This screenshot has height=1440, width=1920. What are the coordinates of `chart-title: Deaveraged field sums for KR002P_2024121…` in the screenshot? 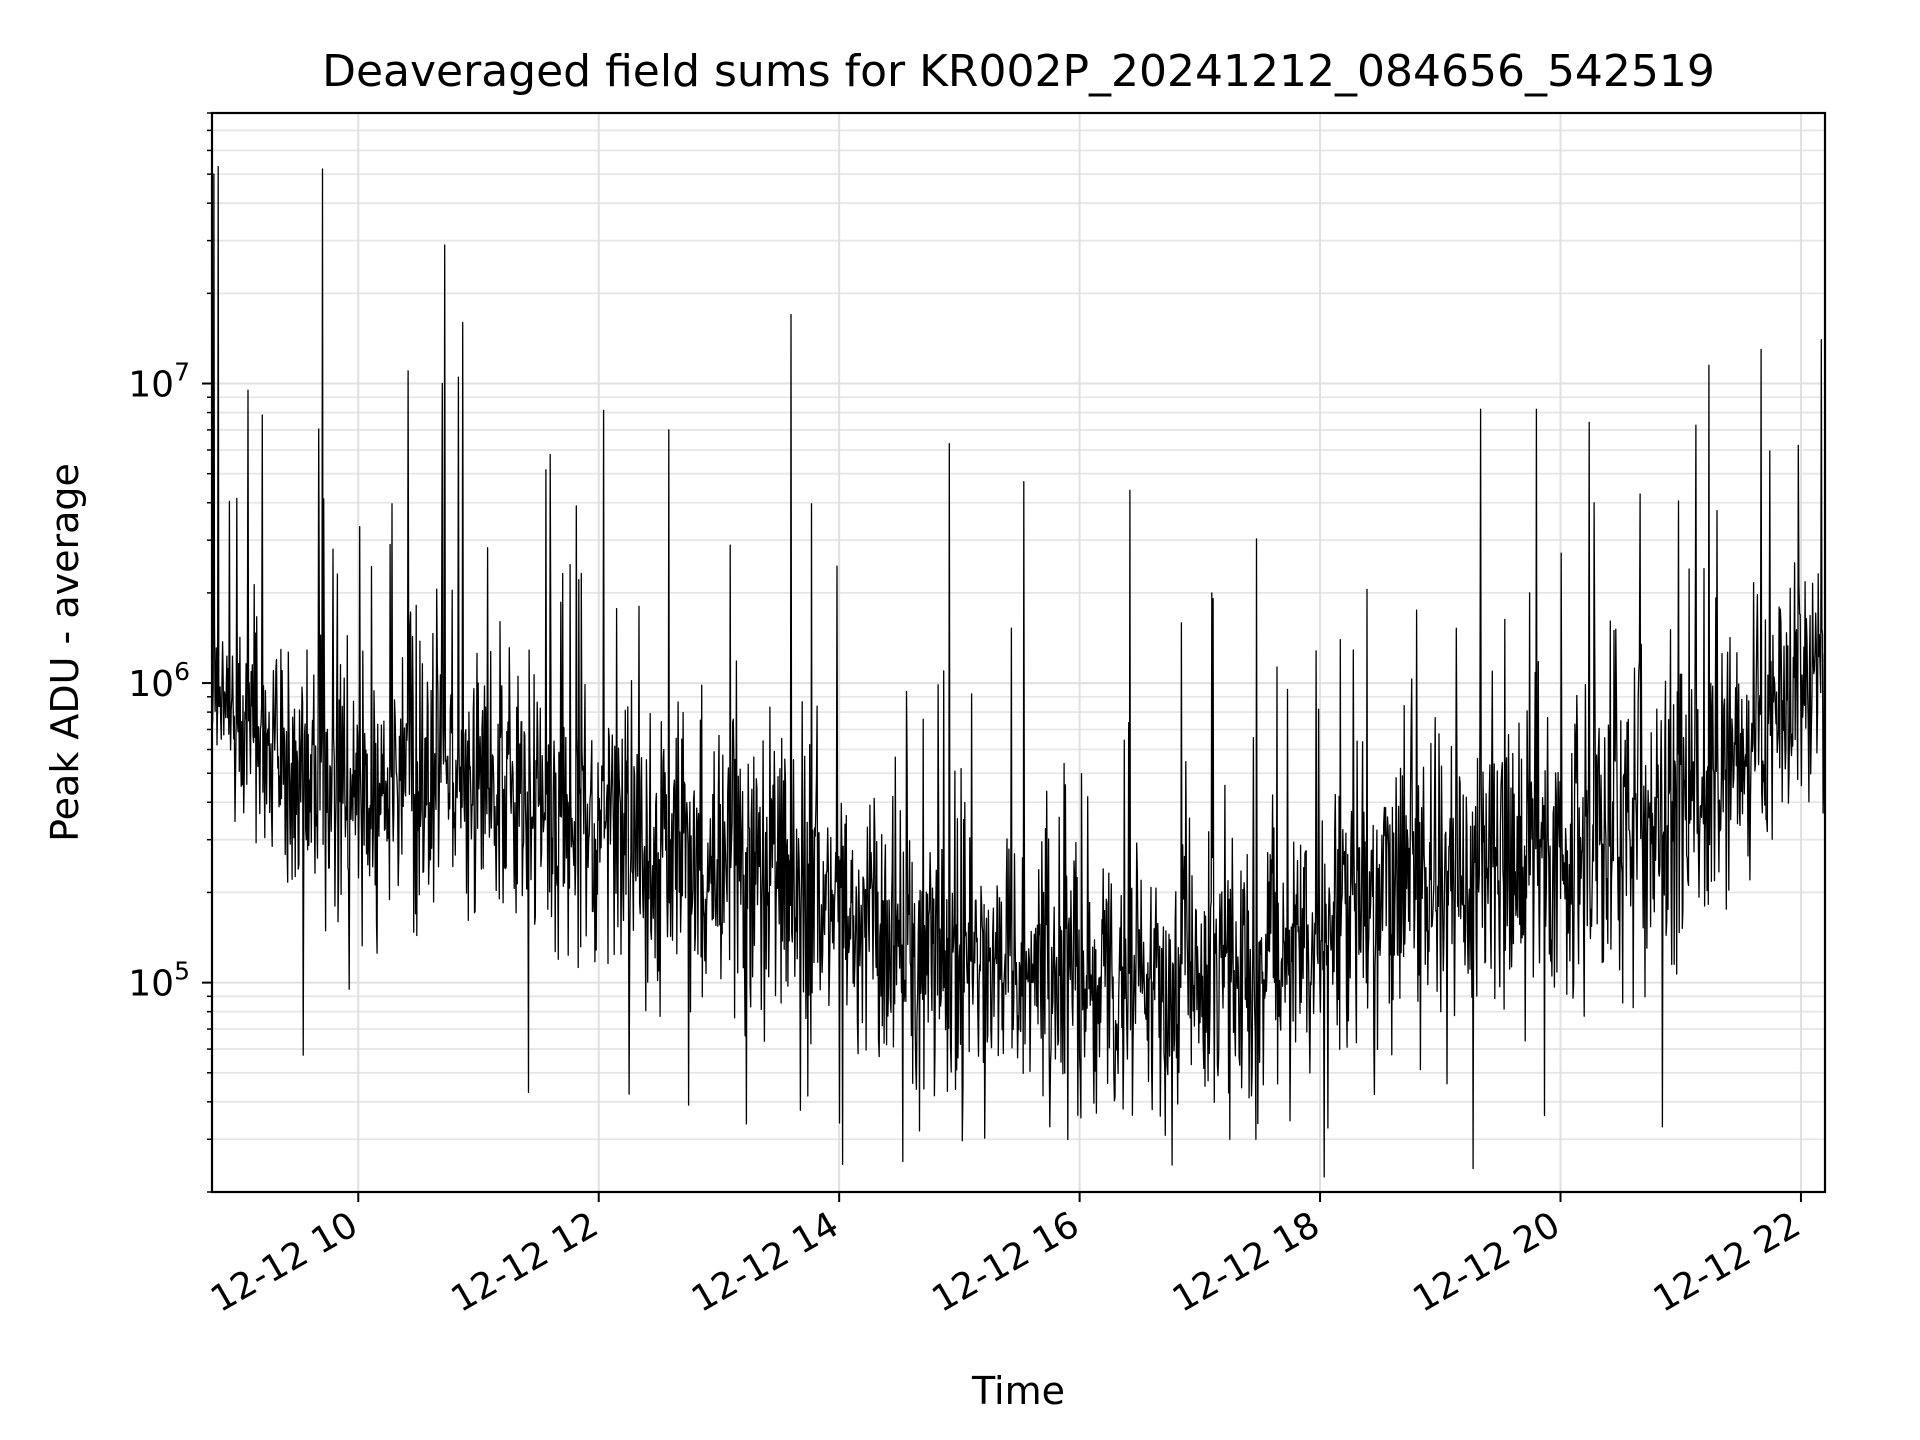 It's located at (1018, 71).